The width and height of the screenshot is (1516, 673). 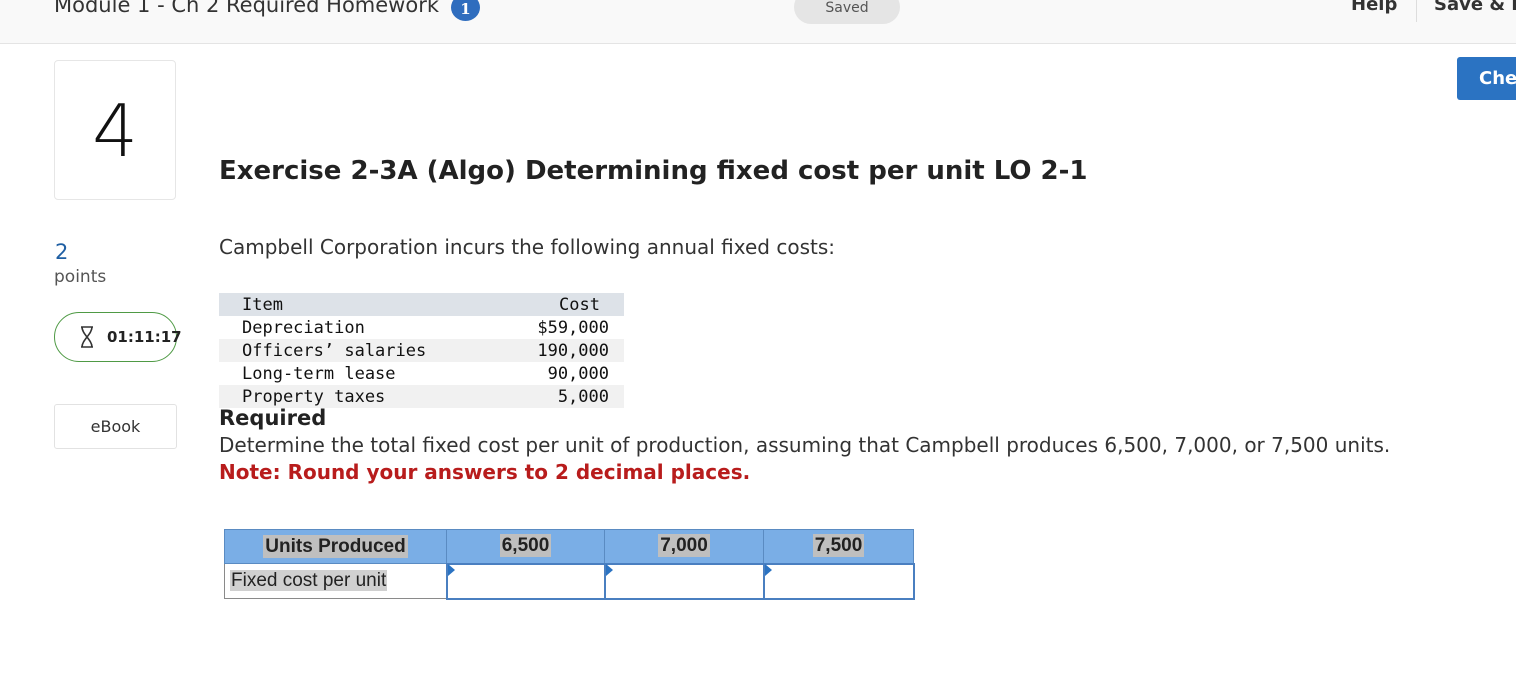 I want to click on topbar-divider, so click(x=1416, y=11).